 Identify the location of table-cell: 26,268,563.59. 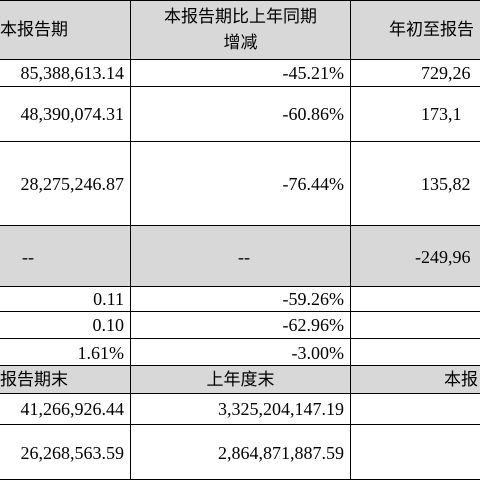
(72, 452).